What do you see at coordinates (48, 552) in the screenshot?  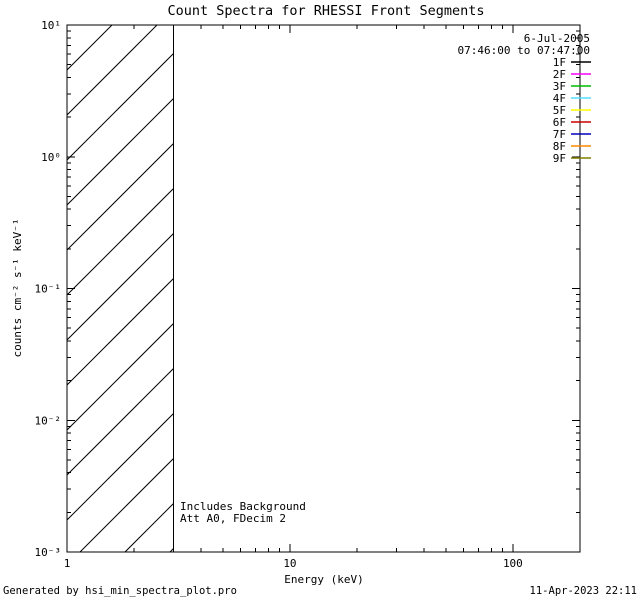 I see `y-tick-label: 10⁻³` at bounding box center [48, 552].